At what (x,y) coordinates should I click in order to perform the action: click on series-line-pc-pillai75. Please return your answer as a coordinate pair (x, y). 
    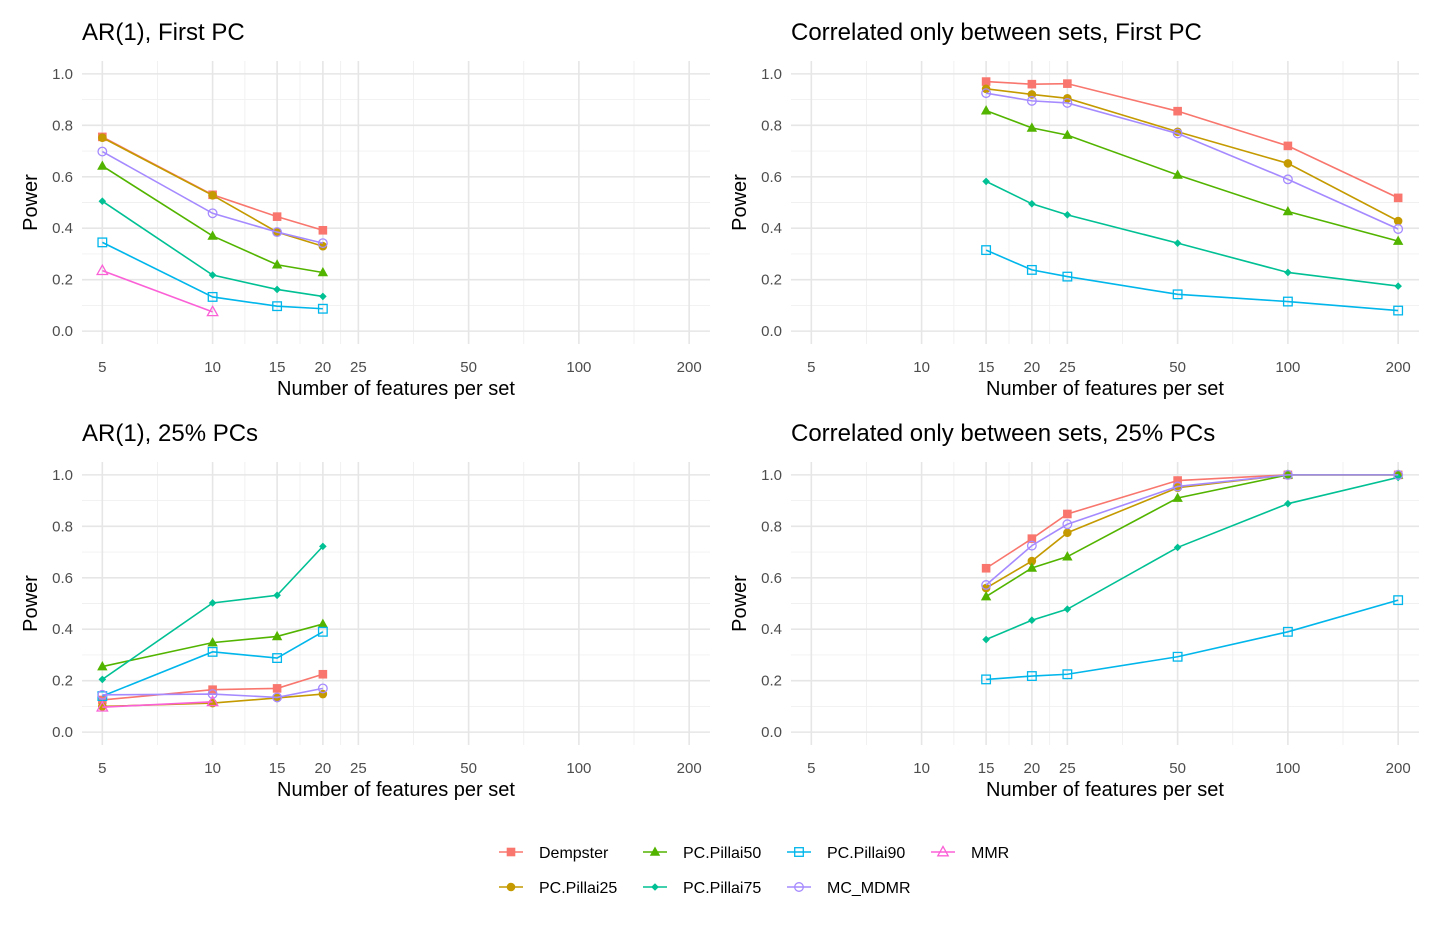
    Looking at the image, I should click on (212, 613).